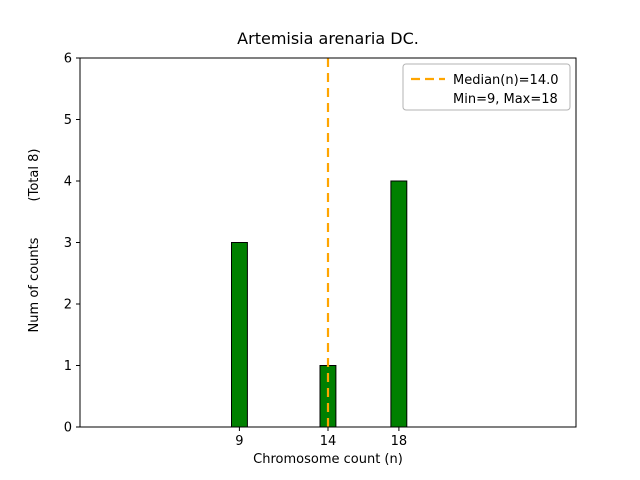 This screenshot has height=480, width=640. What do you see at coordinates (68, 428) in the screenshot?
I see `y-tick-label: 0` at bounding box center [68, 428].